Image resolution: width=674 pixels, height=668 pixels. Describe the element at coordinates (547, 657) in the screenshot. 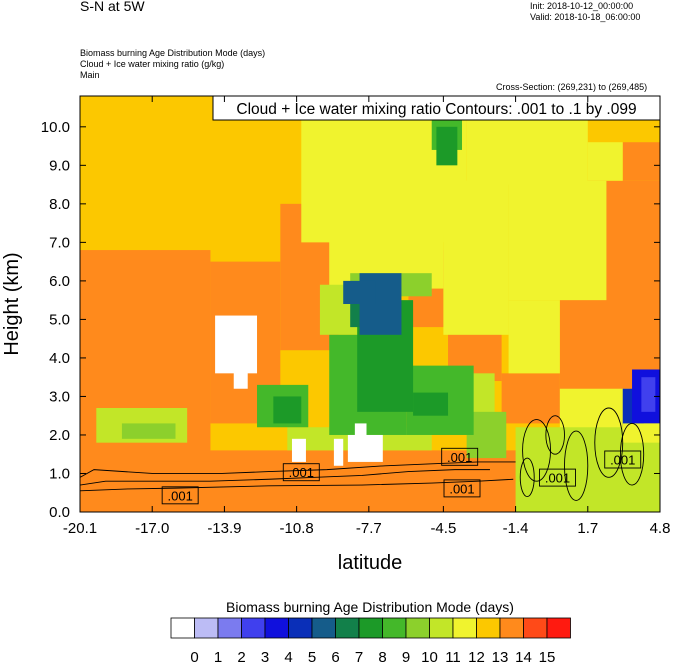

I see `colorbar-label: 15` at that location.